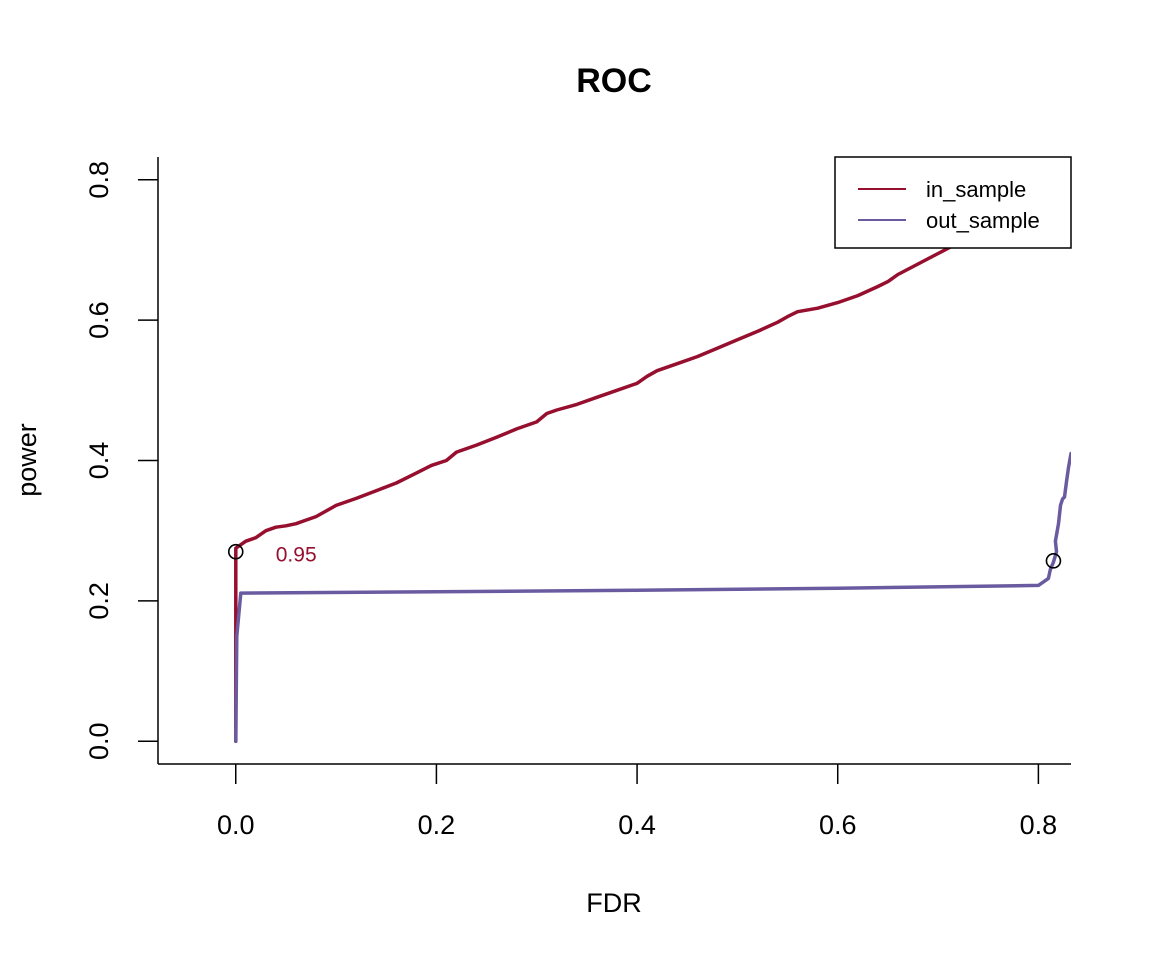 The image size is (1152, 960). What do you see at coordinates (644, 556) in the screenshot?
I see `points-layer: 0.95` at bounding box center [644, 556].